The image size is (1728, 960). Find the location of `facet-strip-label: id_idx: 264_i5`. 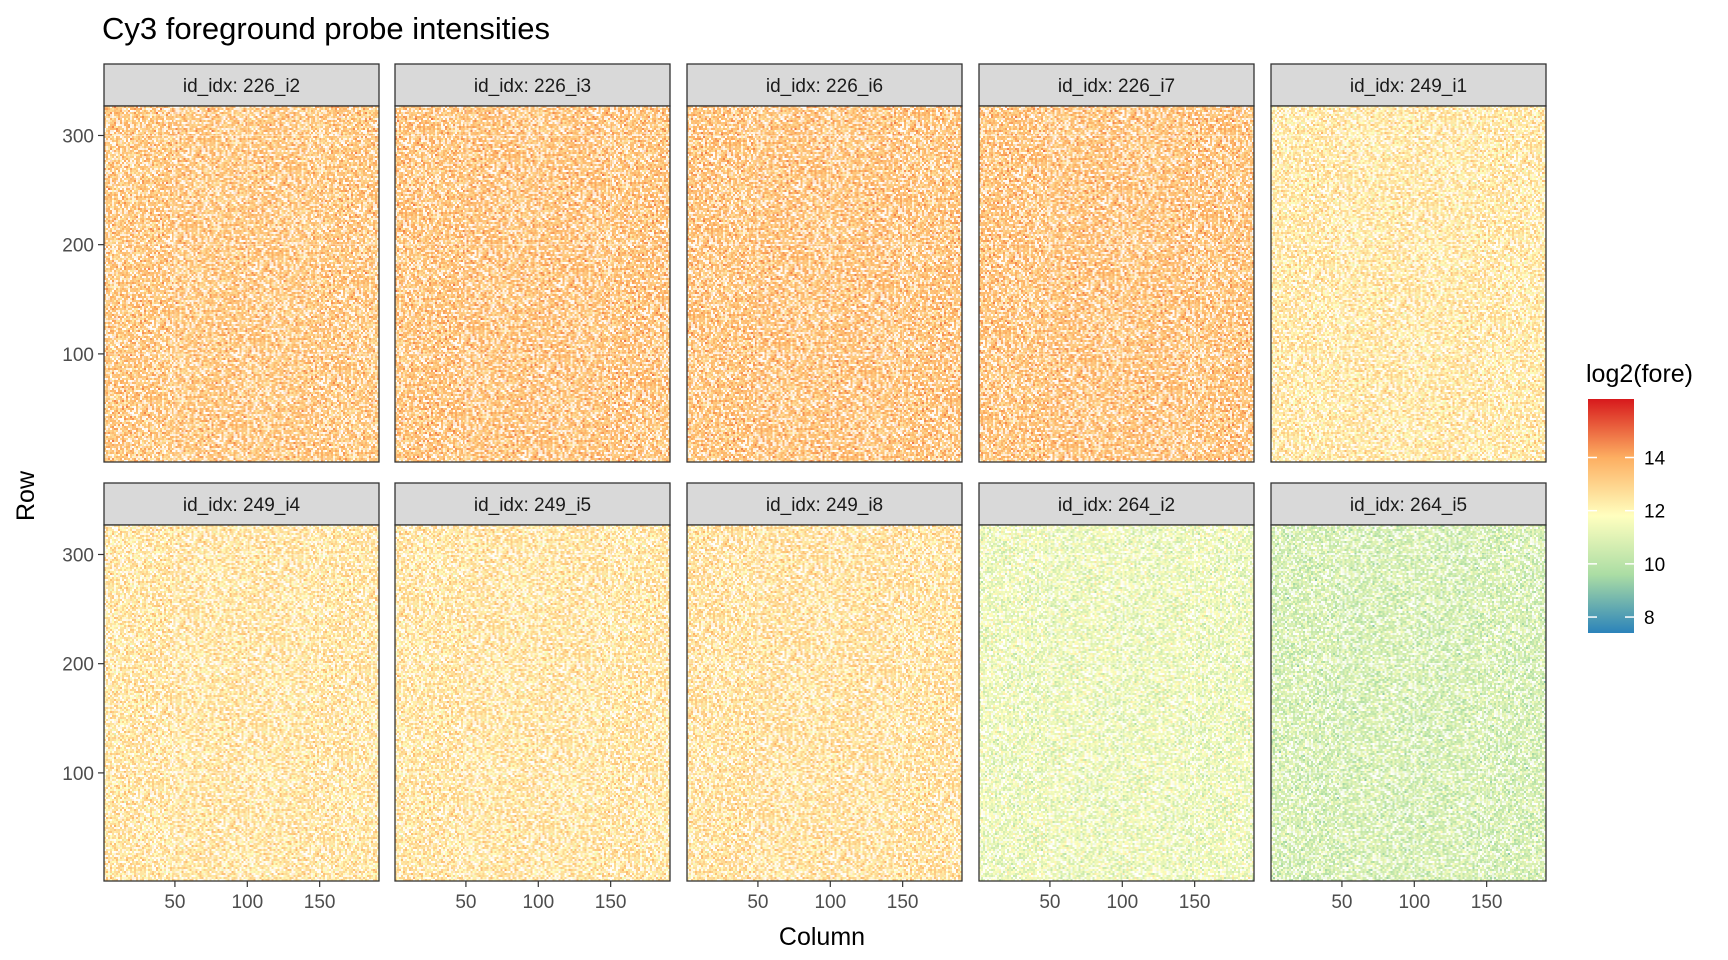

facet-strip-label: id_idx: 264_i5 is located at coordinates (1408, 505).